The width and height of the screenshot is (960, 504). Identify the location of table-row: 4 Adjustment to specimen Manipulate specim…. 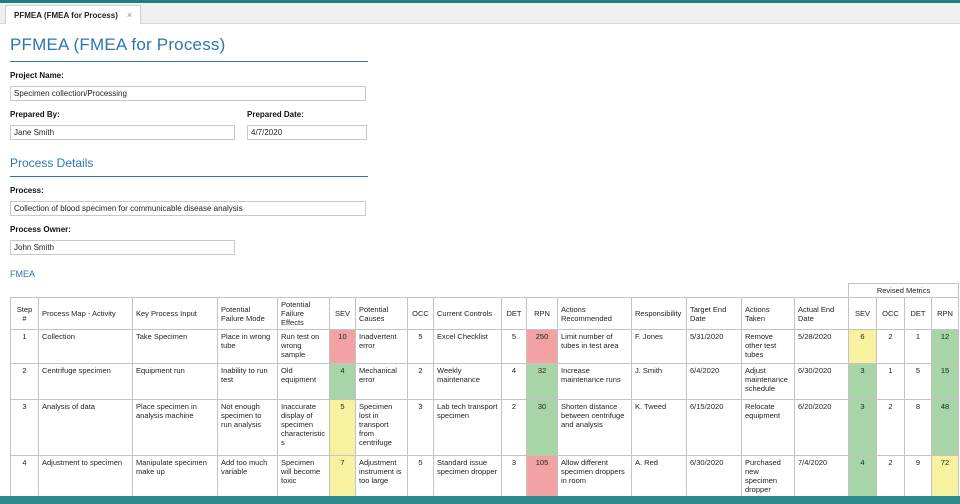
(485, 479).